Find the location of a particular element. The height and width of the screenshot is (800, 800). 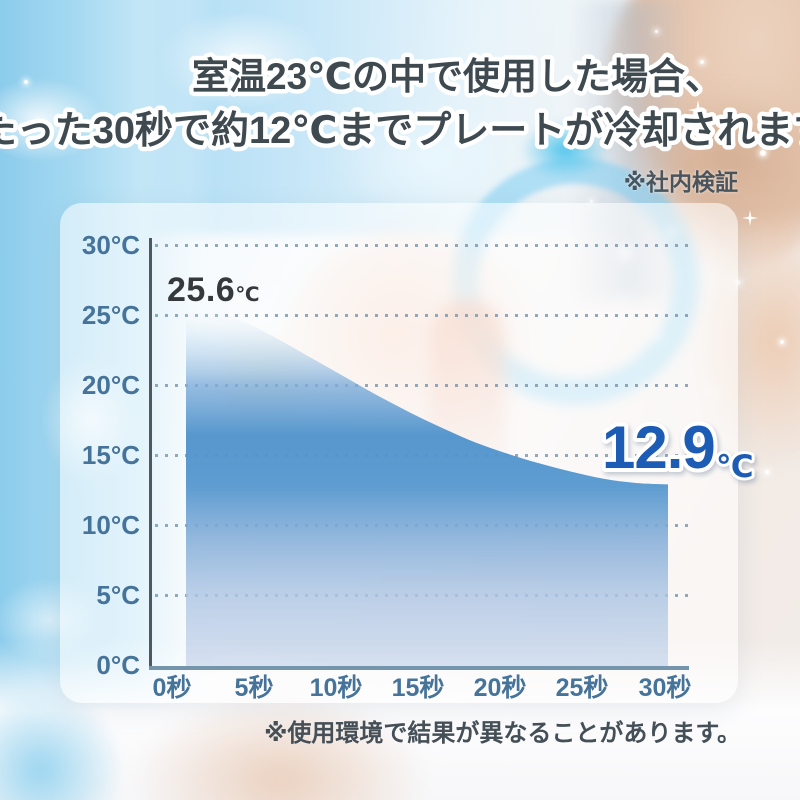

x-tick-0s: 0秒 is located at coordinates (172, 688).